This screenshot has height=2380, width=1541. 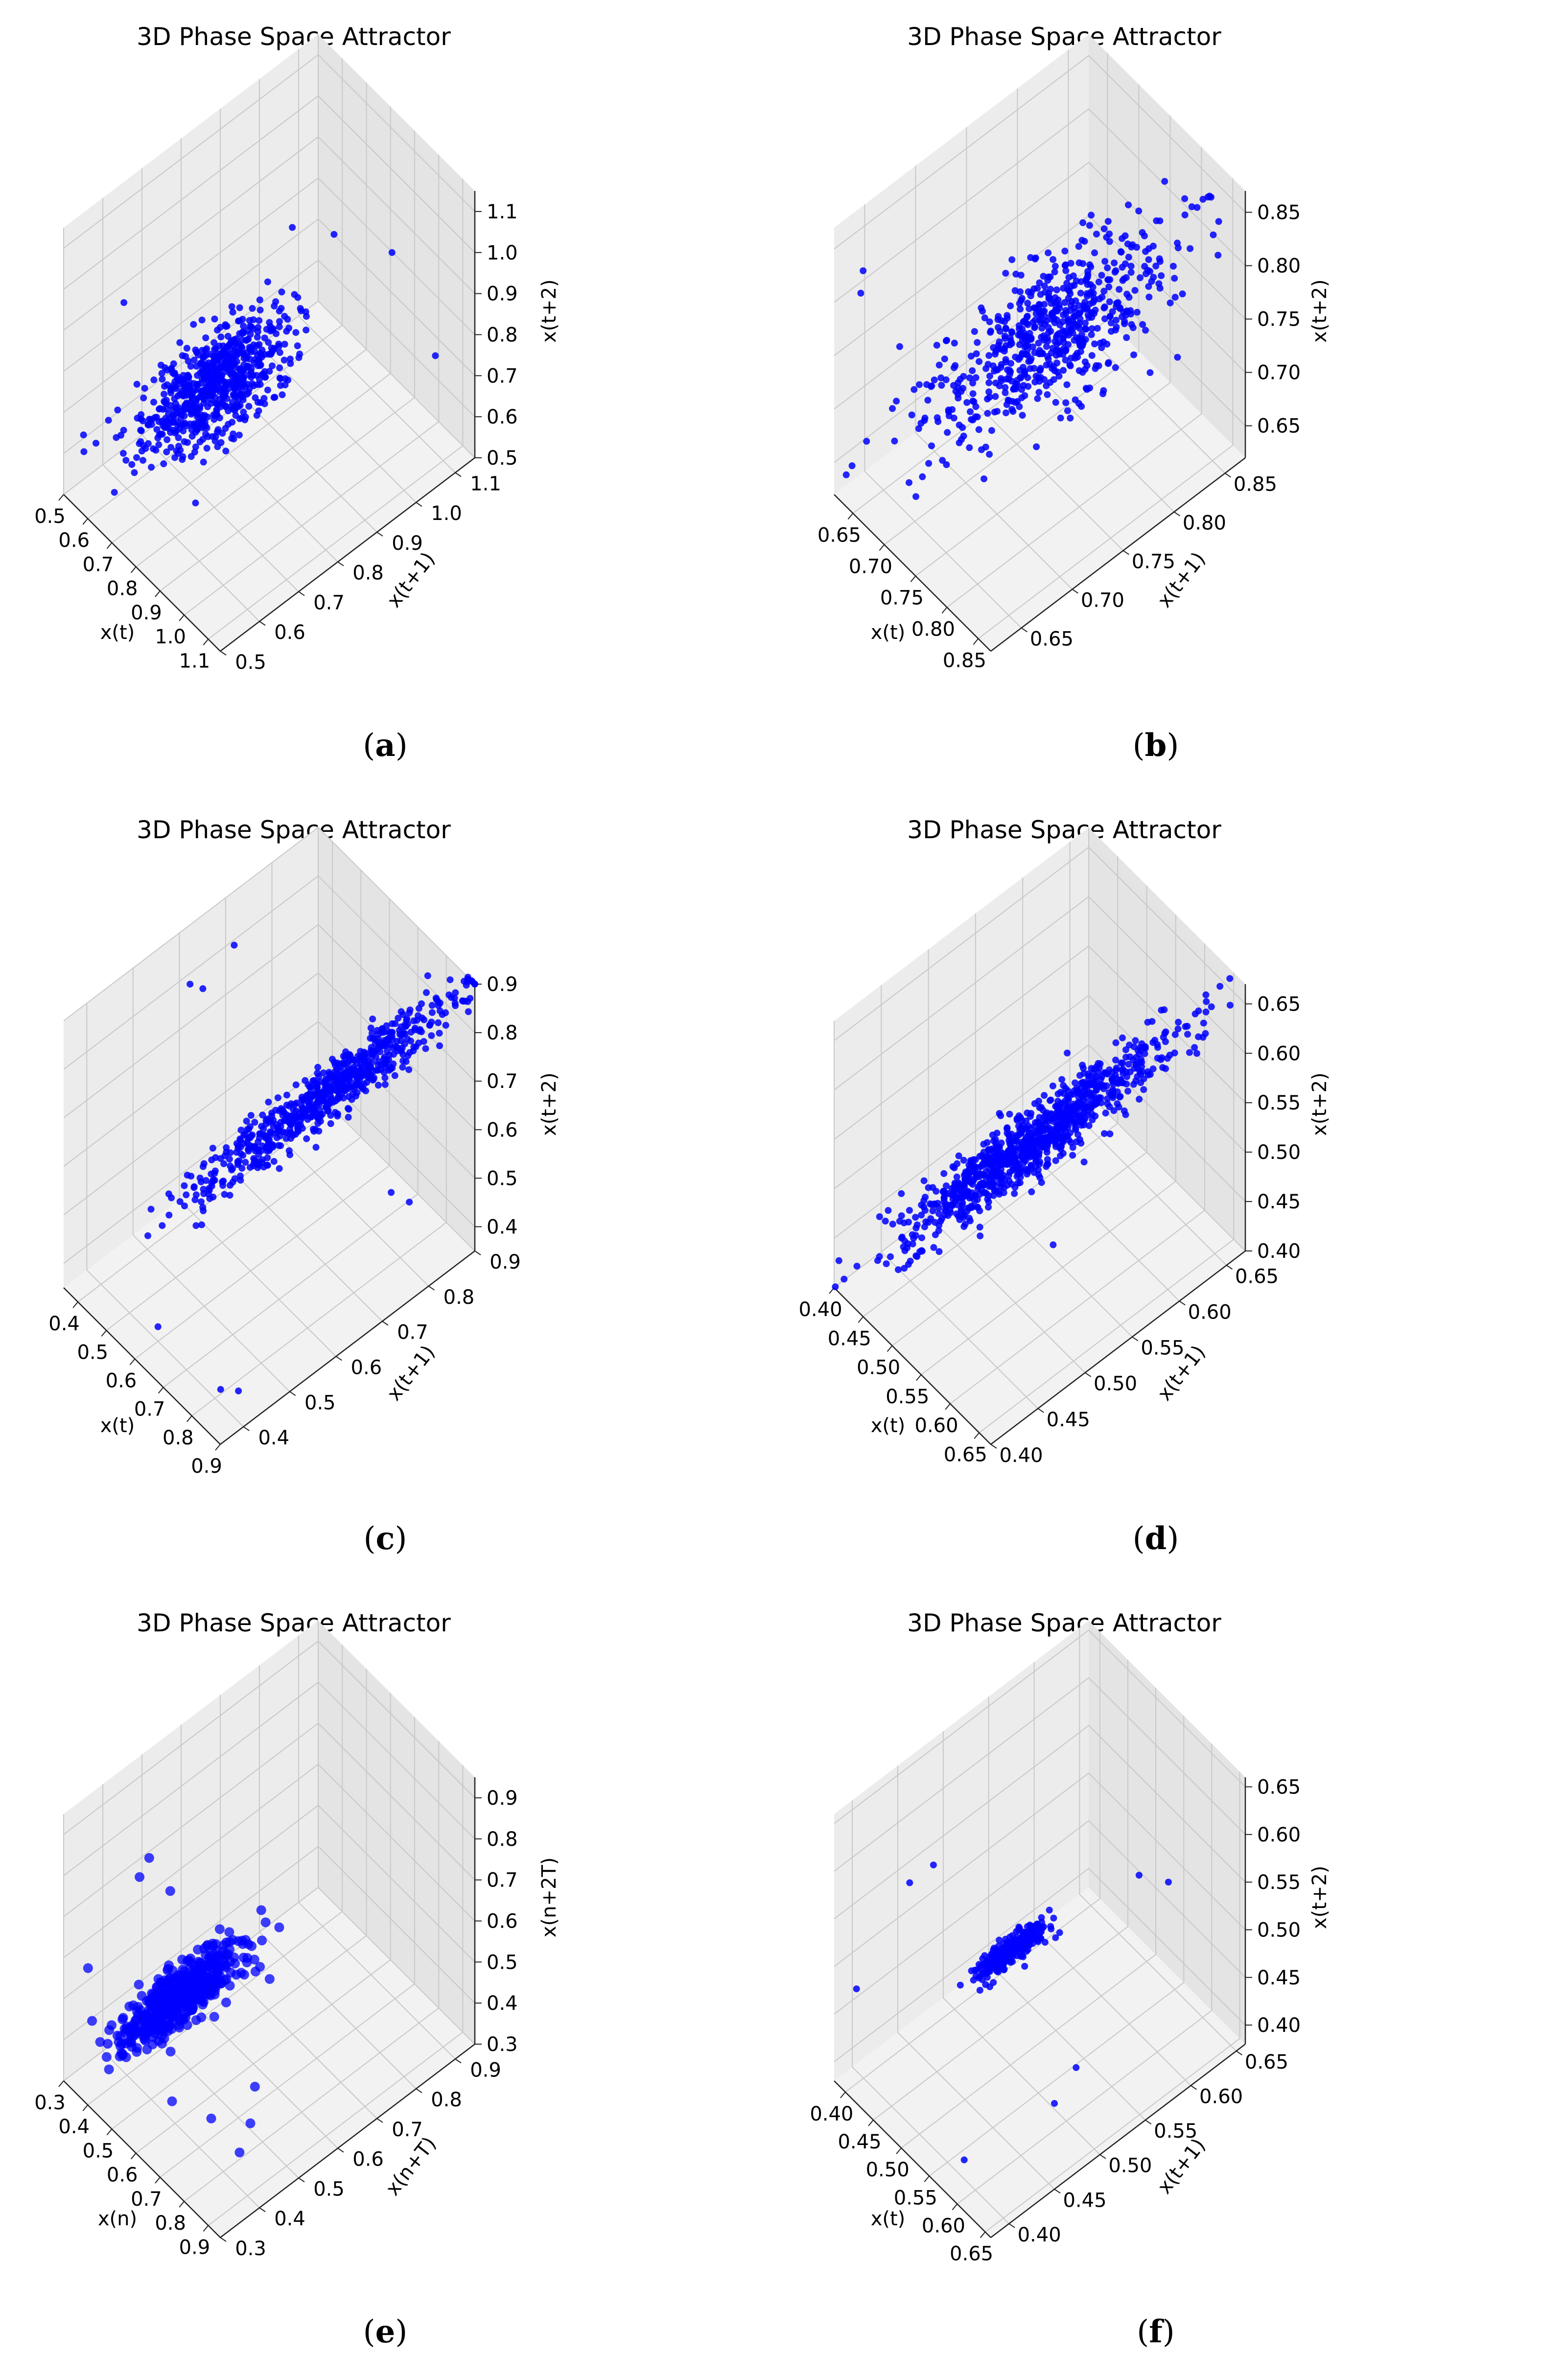 I want to click on floor-pane, so click(x=269, y=2062).